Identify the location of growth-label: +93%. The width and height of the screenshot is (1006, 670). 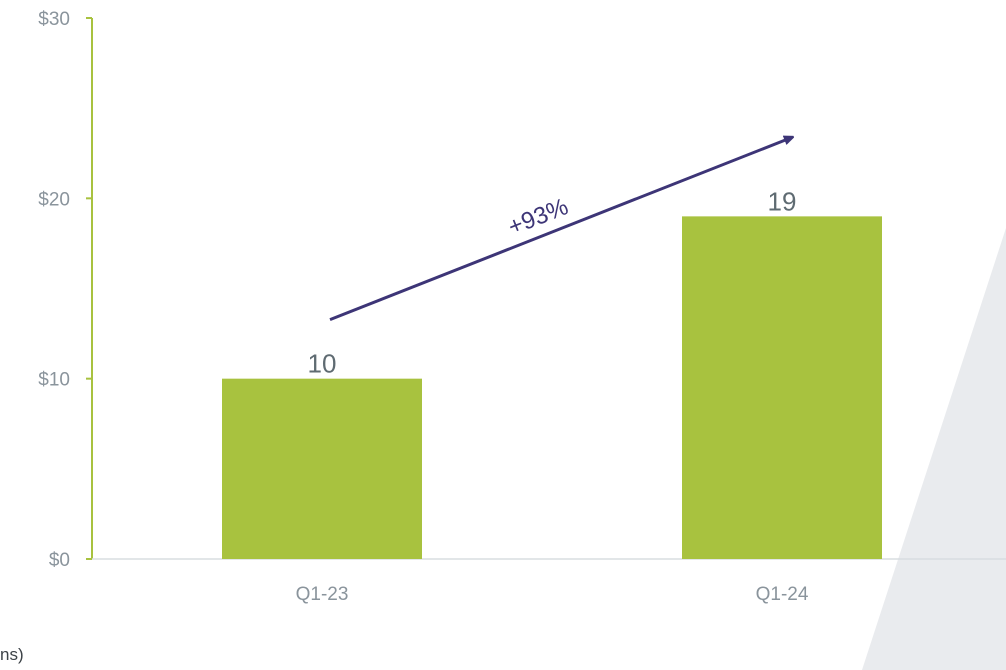
(538, 217).